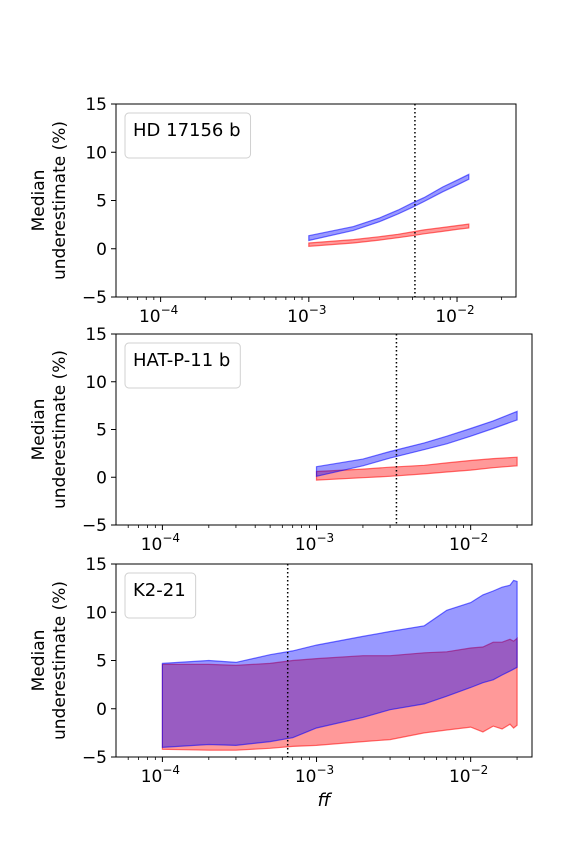  I want to click on x-tick-label-2-0: 10⁻⁴, so click(160, 543).